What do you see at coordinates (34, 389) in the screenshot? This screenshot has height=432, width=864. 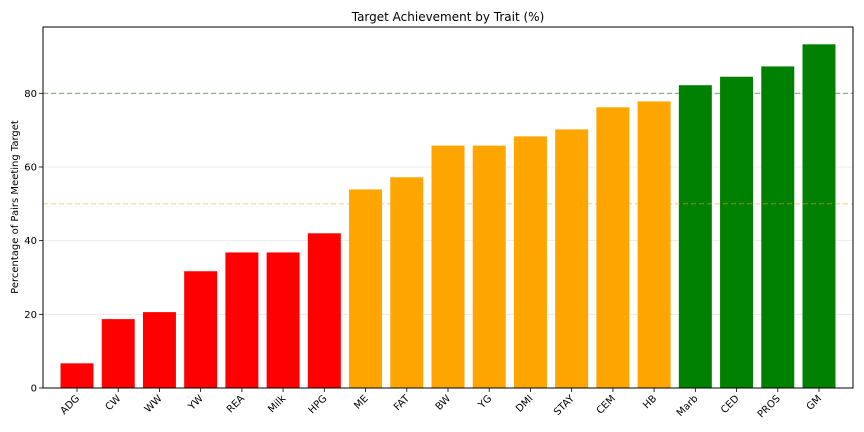 I see `y-tick-label: 0` at bounding box center [34, 389].